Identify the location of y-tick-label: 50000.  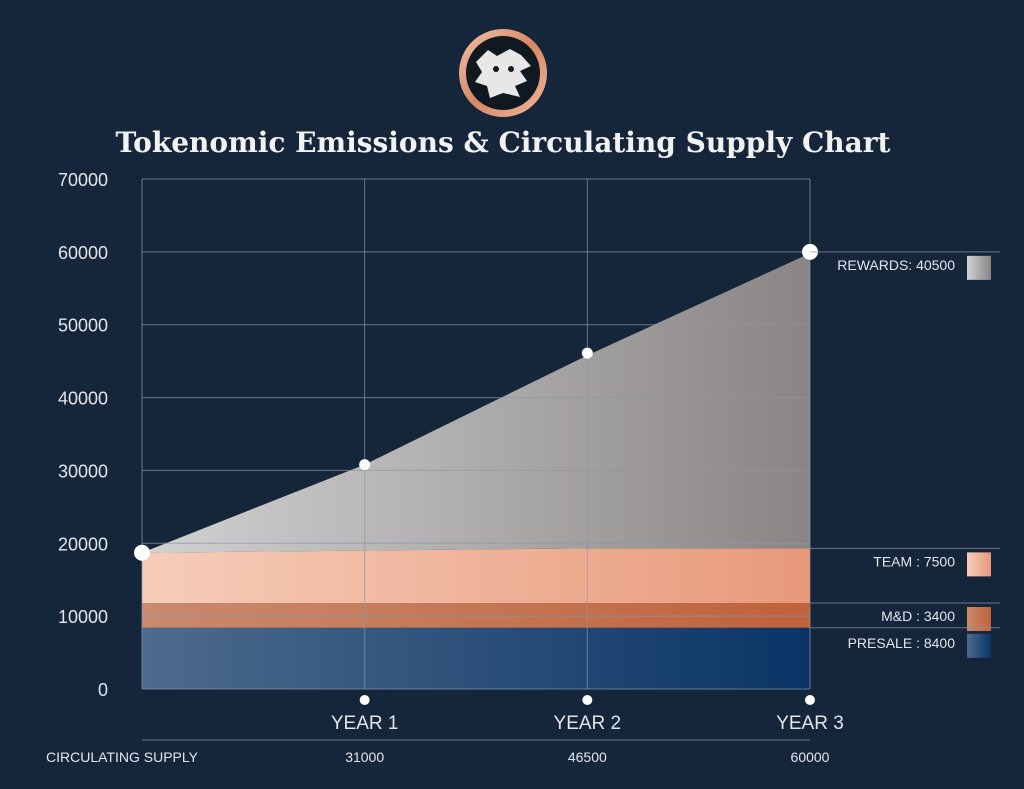
(83, 326).